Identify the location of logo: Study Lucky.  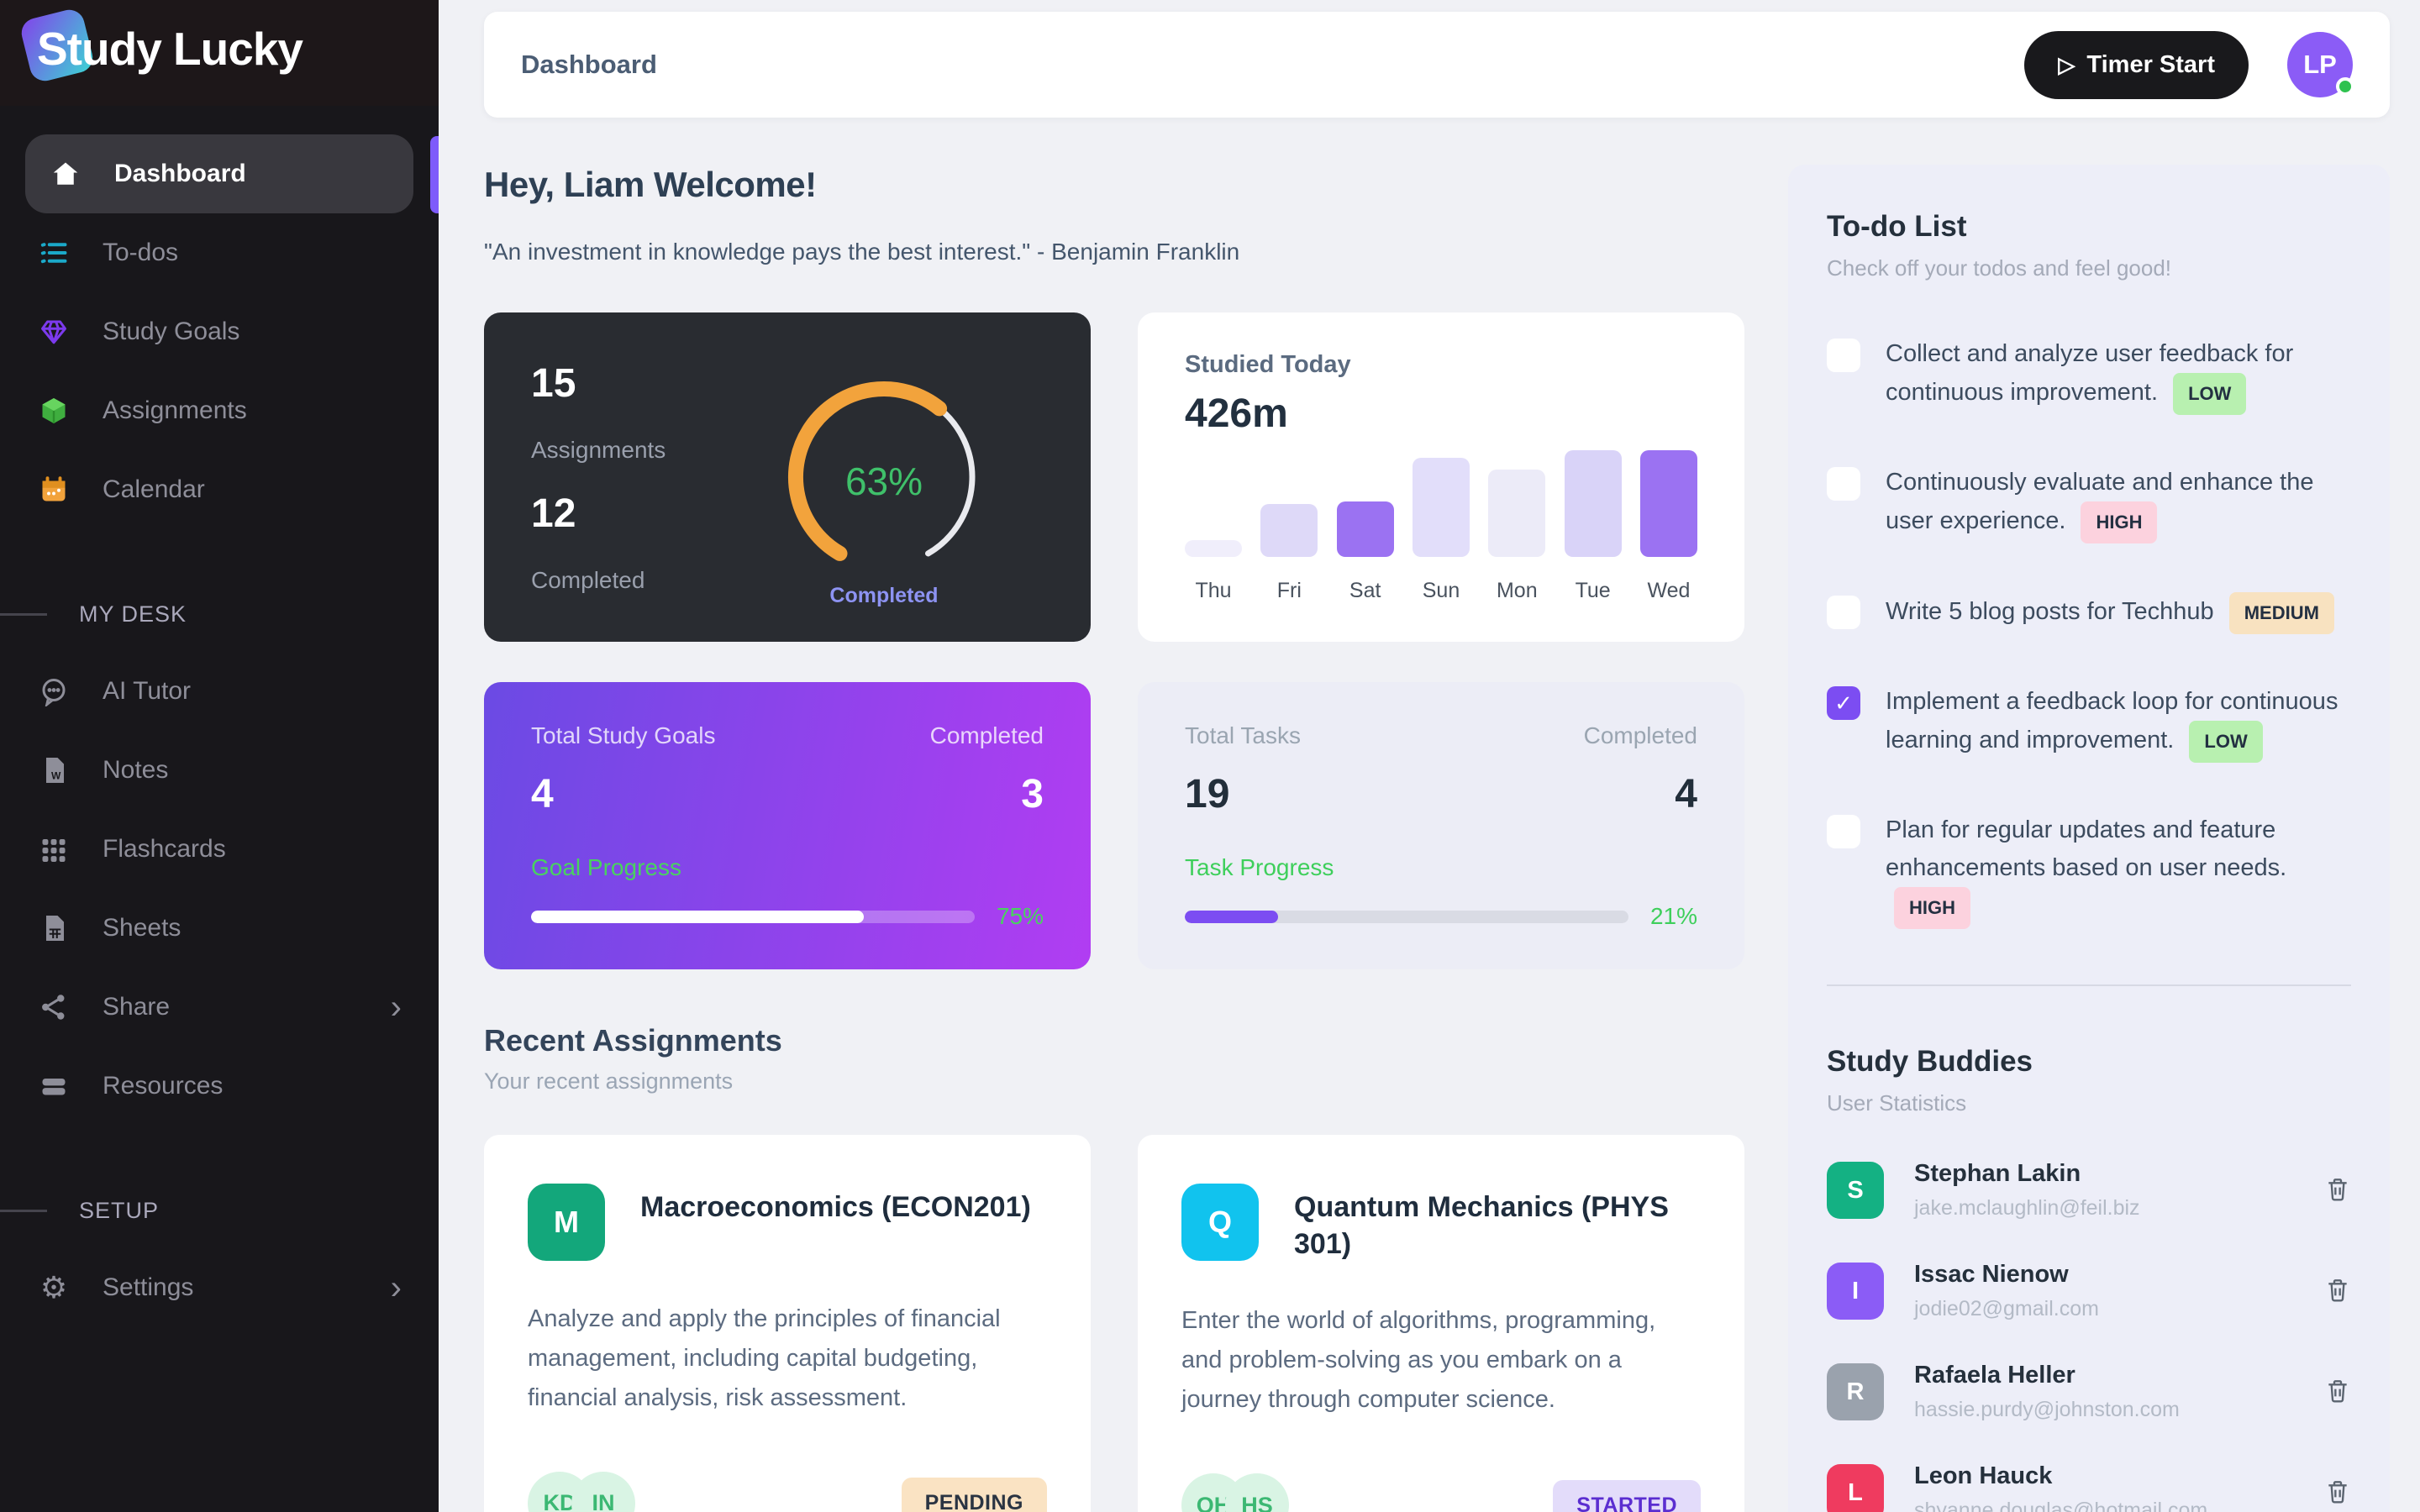
(219, 53).